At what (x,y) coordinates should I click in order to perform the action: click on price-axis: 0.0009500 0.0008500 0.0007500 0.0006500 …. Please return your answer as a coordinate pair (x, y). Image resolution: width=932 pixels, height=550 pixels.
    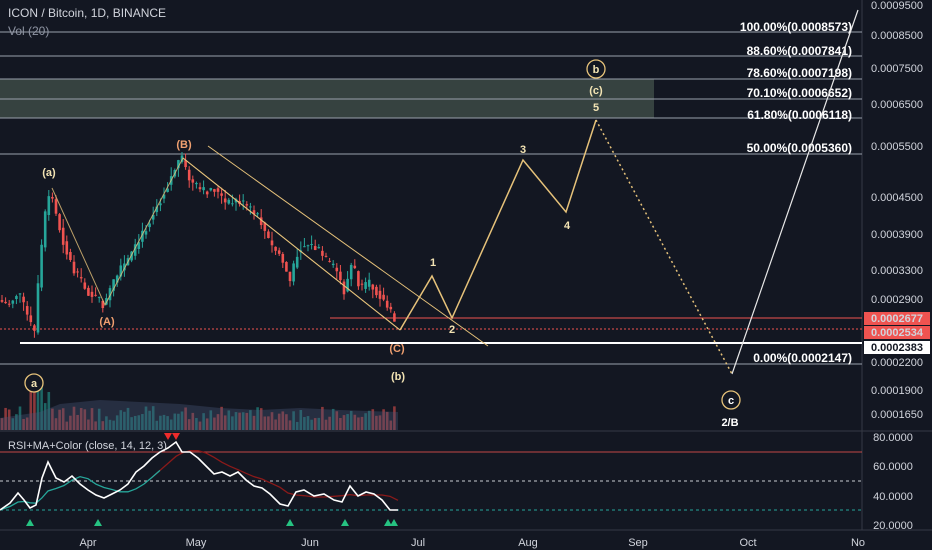
    Looking at the image, I should click on (897, 210).